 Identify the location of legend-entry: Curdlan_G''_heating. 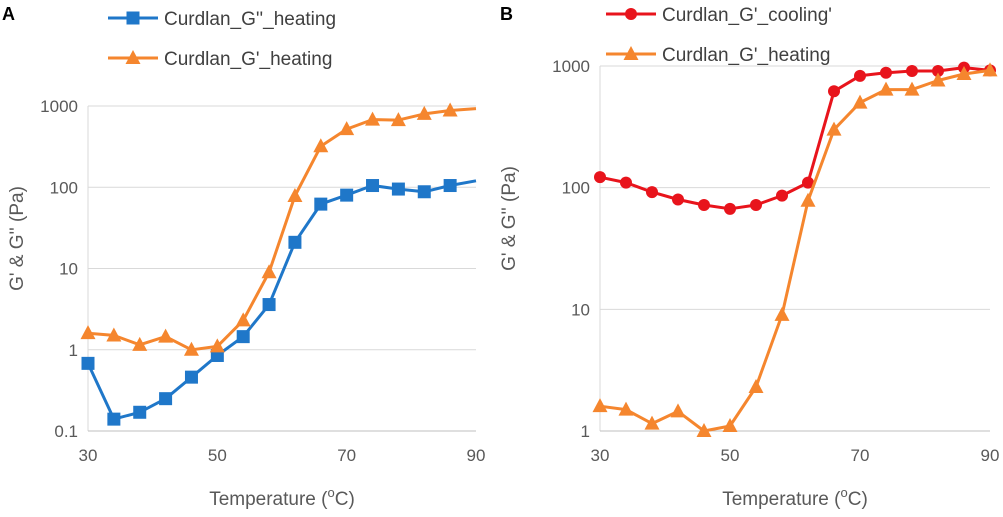
(222, 19).